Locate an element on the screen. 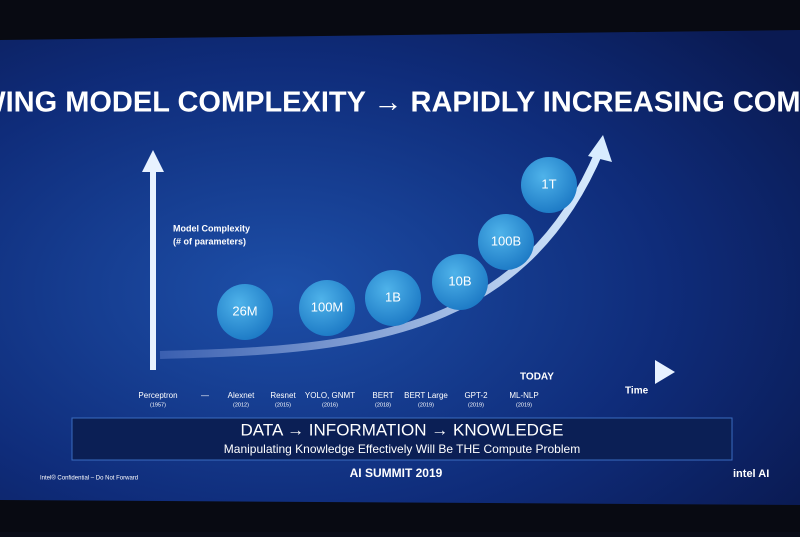 Image resolution: width=800 pixels, height=537 pixels. timeline-year: (2015) is located at coordinates (283, 405).